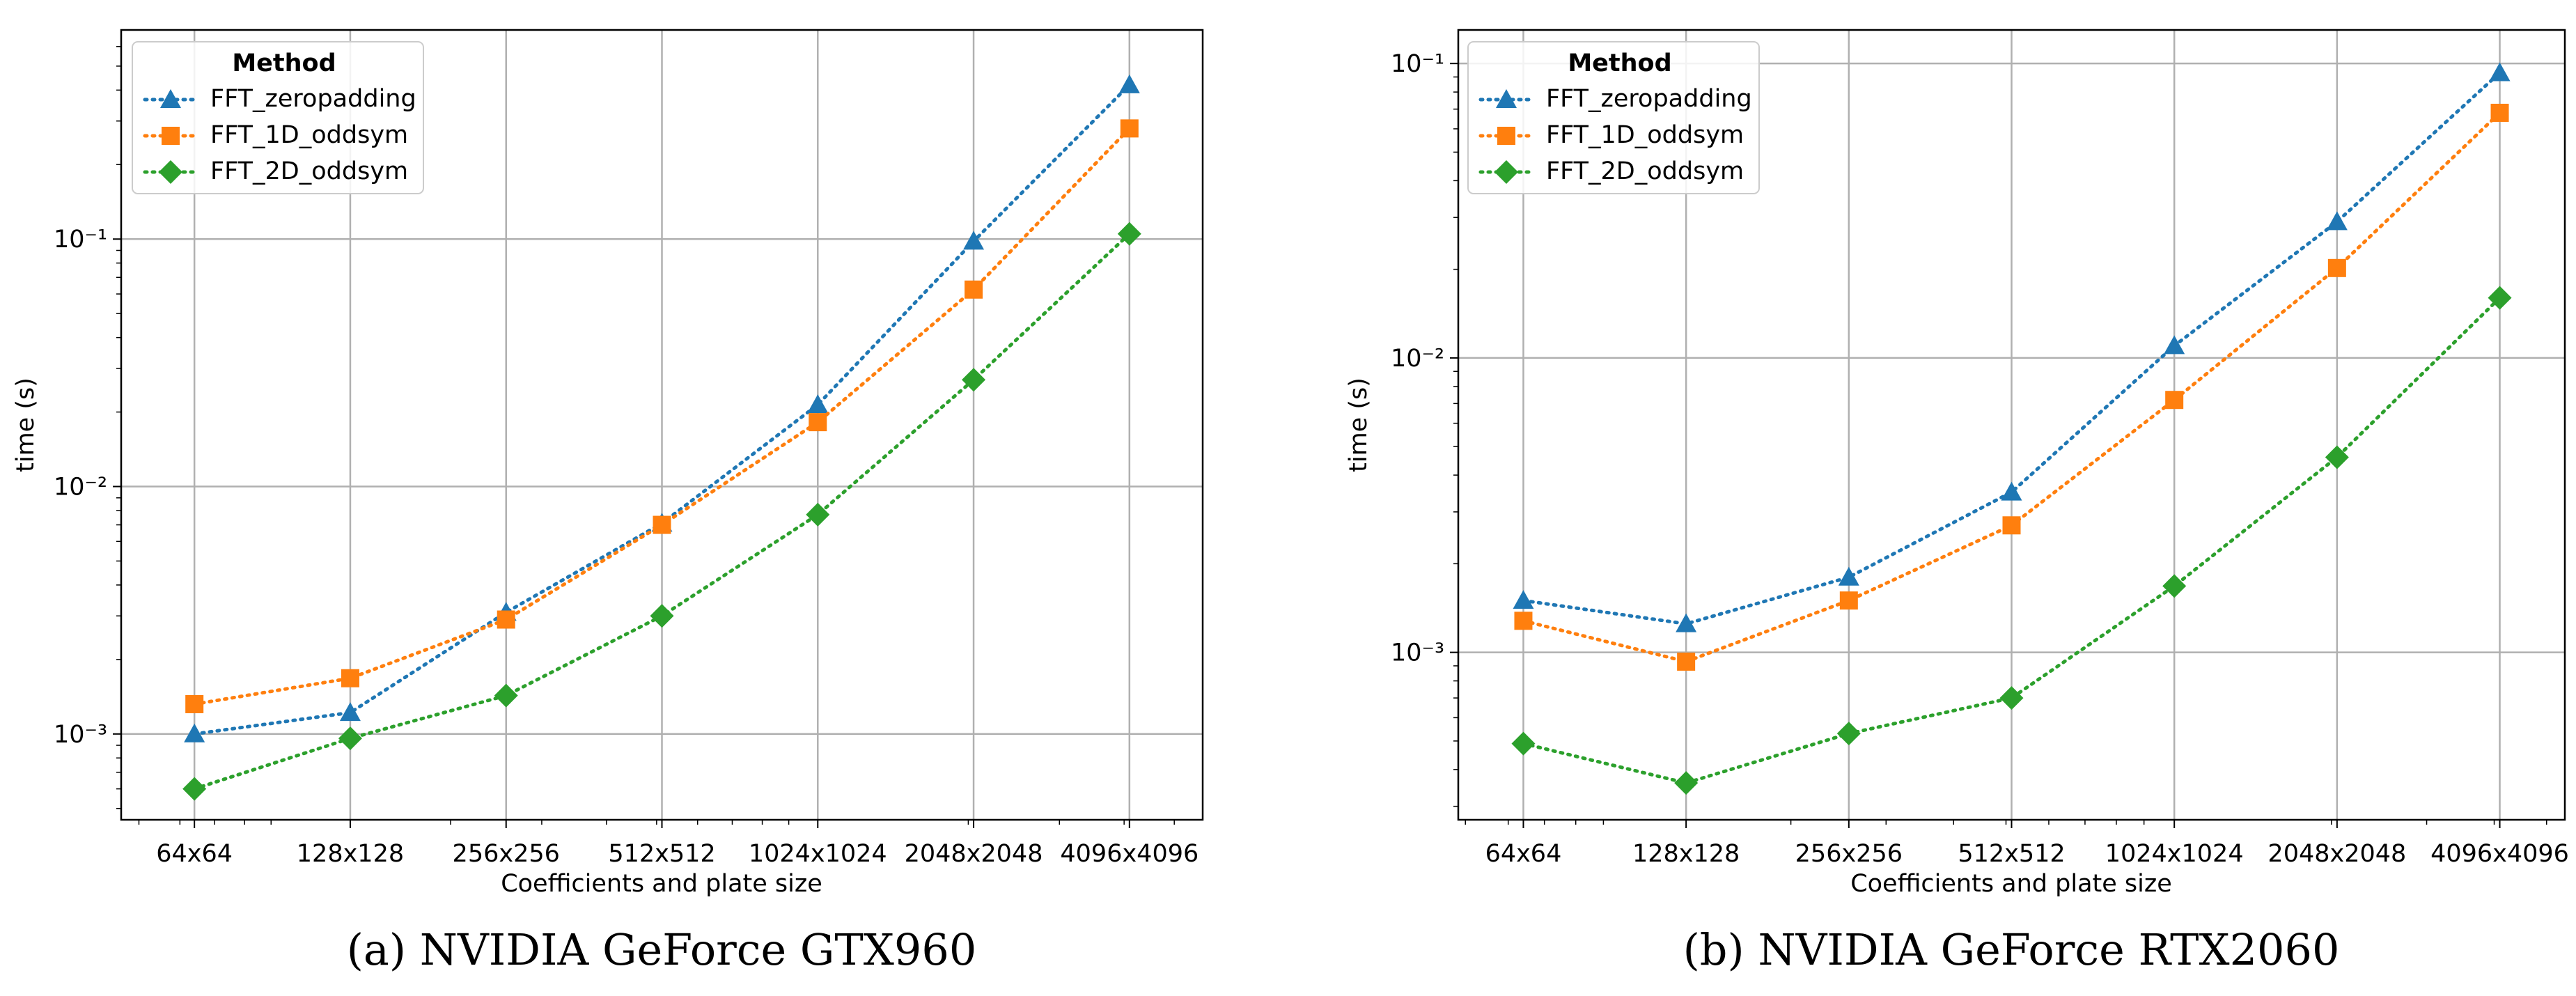  What do you see at coordinates (2012, 949) in the screenshot?
I see `caption-b: (b) NVIDIA GeForce RTX2060` at bounding box center [2012, 949].